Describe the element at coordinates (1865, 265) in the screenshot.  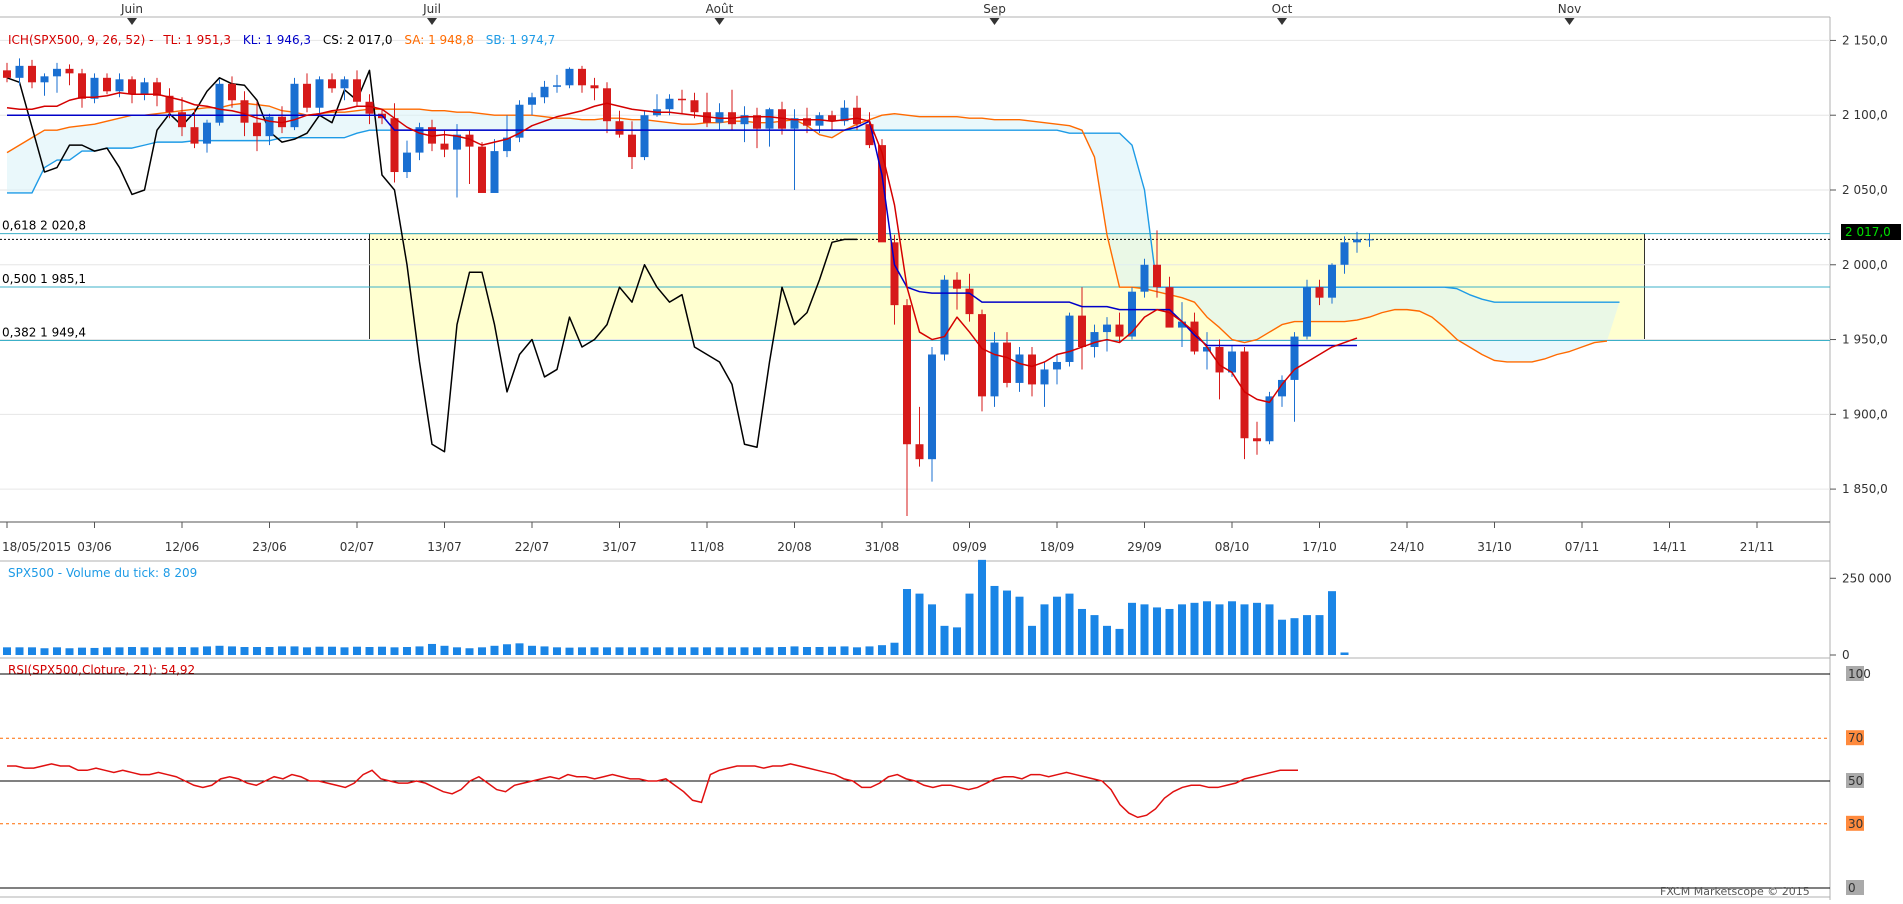
I see `price-tick-label: 2 000,0` at that location.